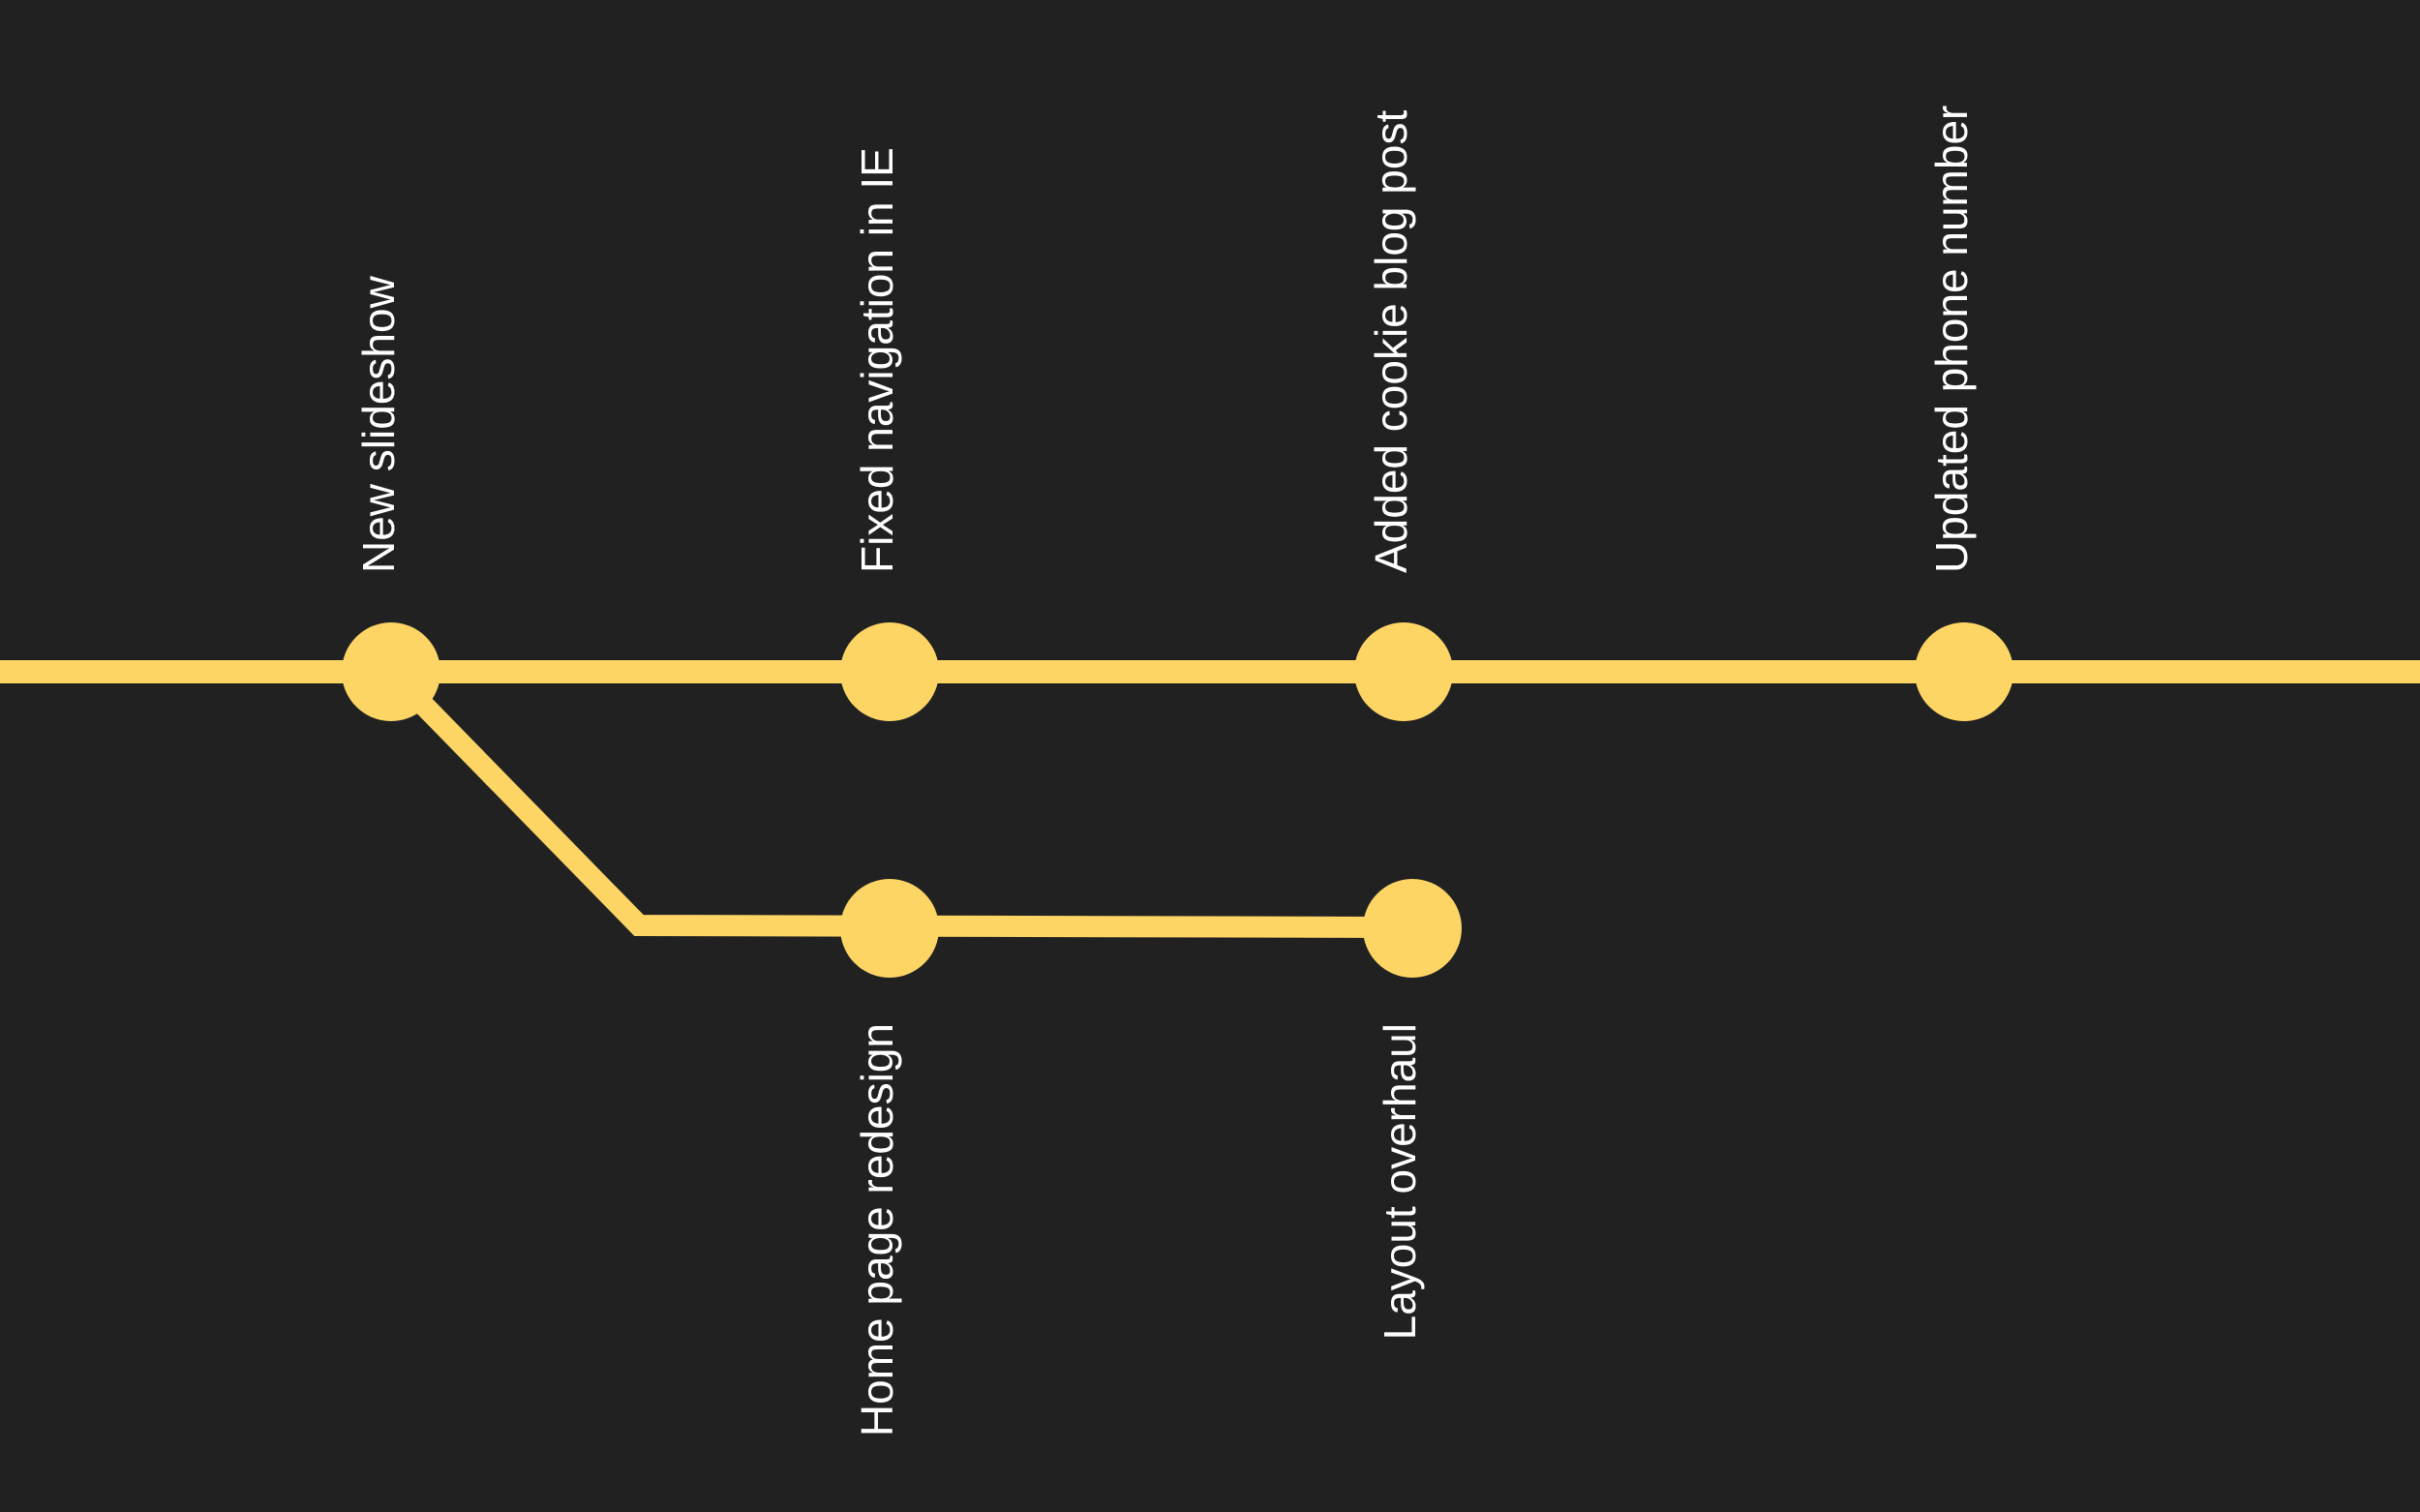 The height and width of the screenshot is (1512, 2420). Describe the element at coordinates (898, 801) in the screenshot. I see `feature-branch-line` at that location.